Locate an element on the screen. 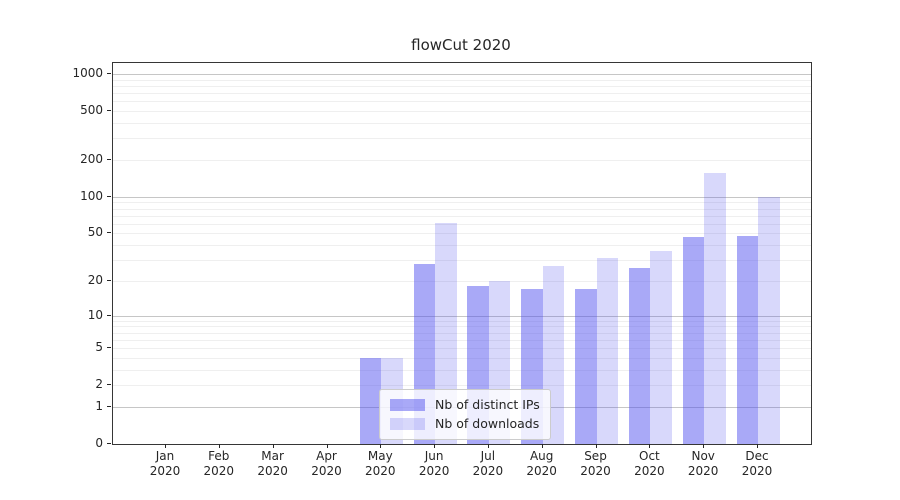 The image size is (900, 500). x-tick-month: May is located at coordinates (380, 456).